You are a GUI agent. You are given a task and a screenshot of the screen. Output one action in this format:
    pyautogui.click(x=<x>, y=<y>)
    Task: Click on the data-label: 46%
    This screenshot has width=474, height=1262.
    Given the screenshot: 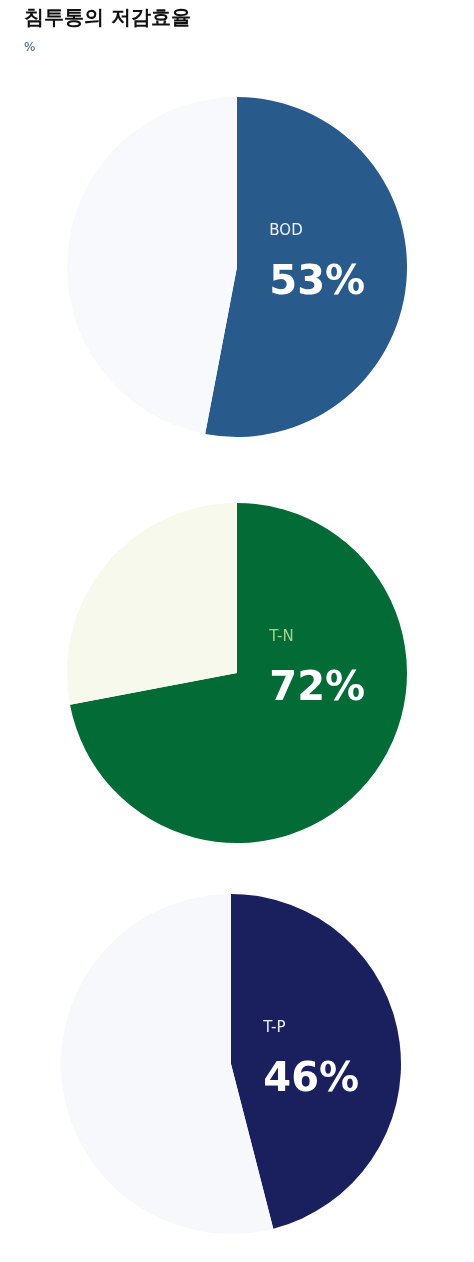 What is the action you would take?
    pyautogui.click(x=311, y=1077)
    